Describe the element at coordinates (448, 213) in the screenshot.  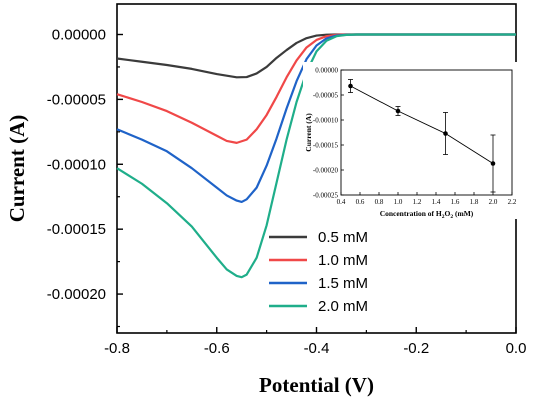
I see `inset-x-axis-title-part: O` at that location.